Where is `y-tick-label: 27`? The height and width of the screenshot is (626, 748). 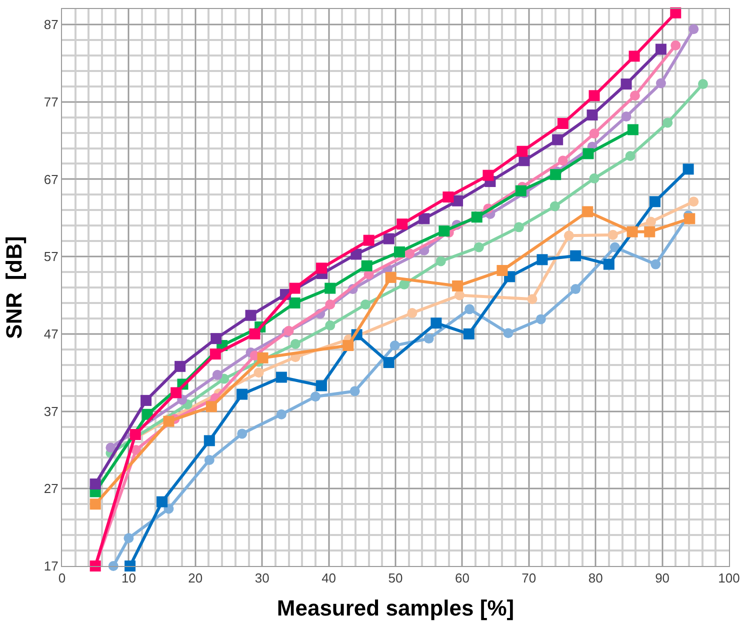
y-tick-label: 27 is located at coordinates (51, 488).